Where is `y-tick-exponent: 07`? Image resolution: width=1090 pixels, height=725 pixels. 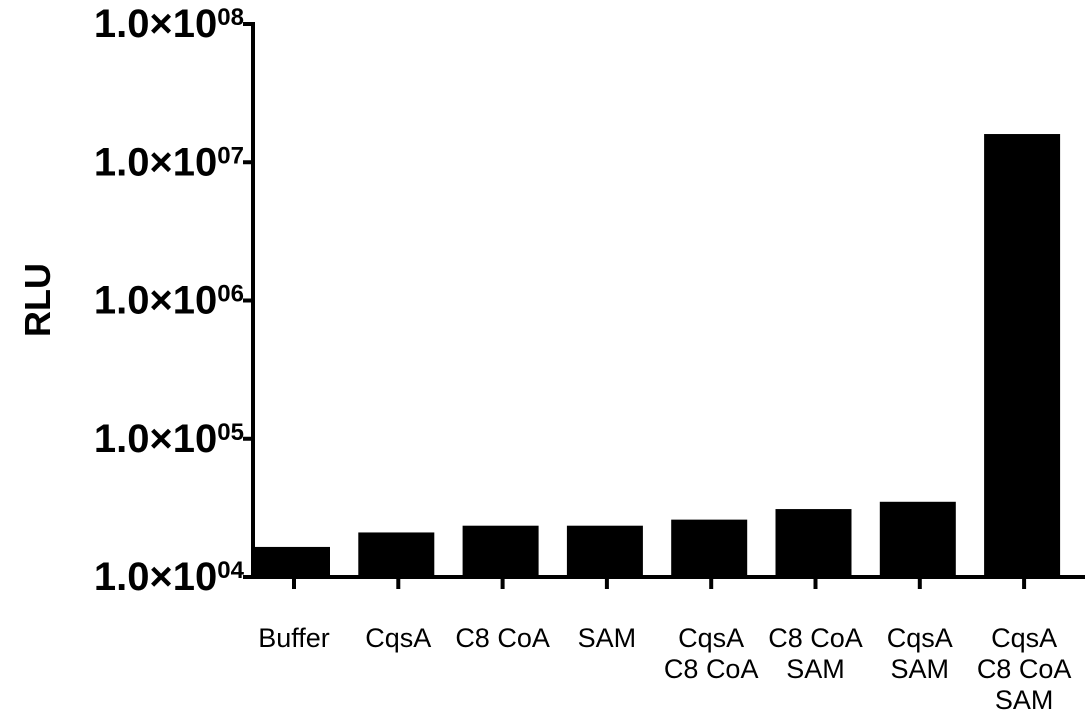 y-tick-exponent: 07 is located at coordinates (230, 155).